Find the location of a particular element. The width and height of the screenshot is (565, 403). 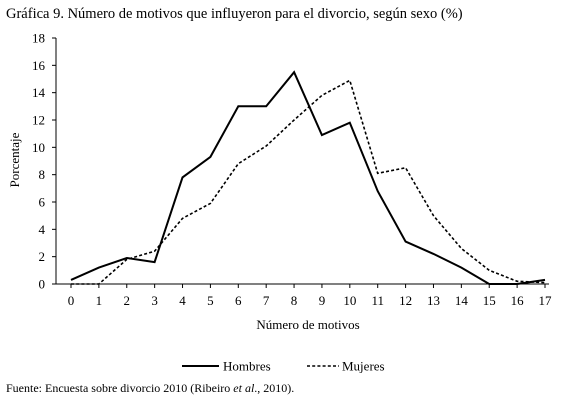

x-axis-ticks: 0 1 2 3 4 5 6 7 8 9 10 11 12 13 14 15 16 17 is located at coordinates (310, 296).